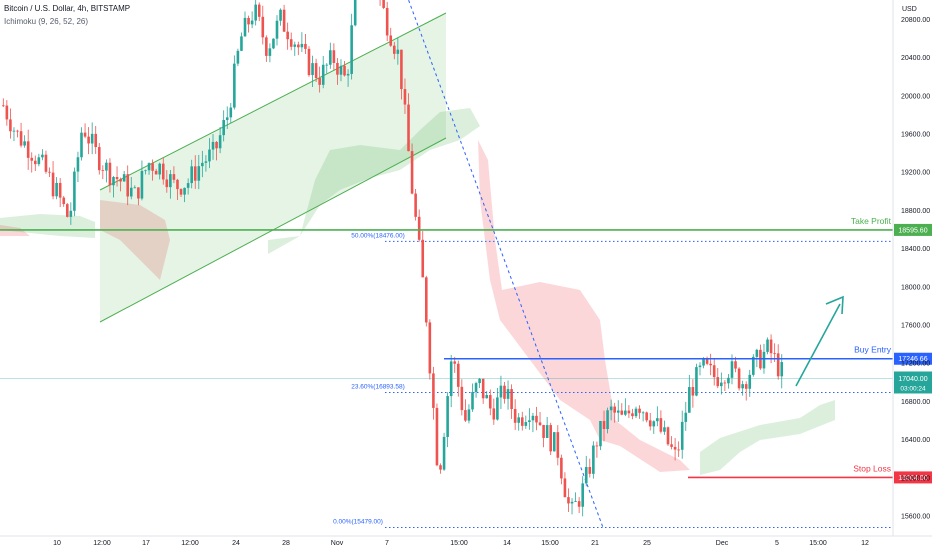 The height and width of the screenshot is (550, 932). Describe the element at coordinates (47, 226) in the screenshot. I see `cloud-bullish` at that location.